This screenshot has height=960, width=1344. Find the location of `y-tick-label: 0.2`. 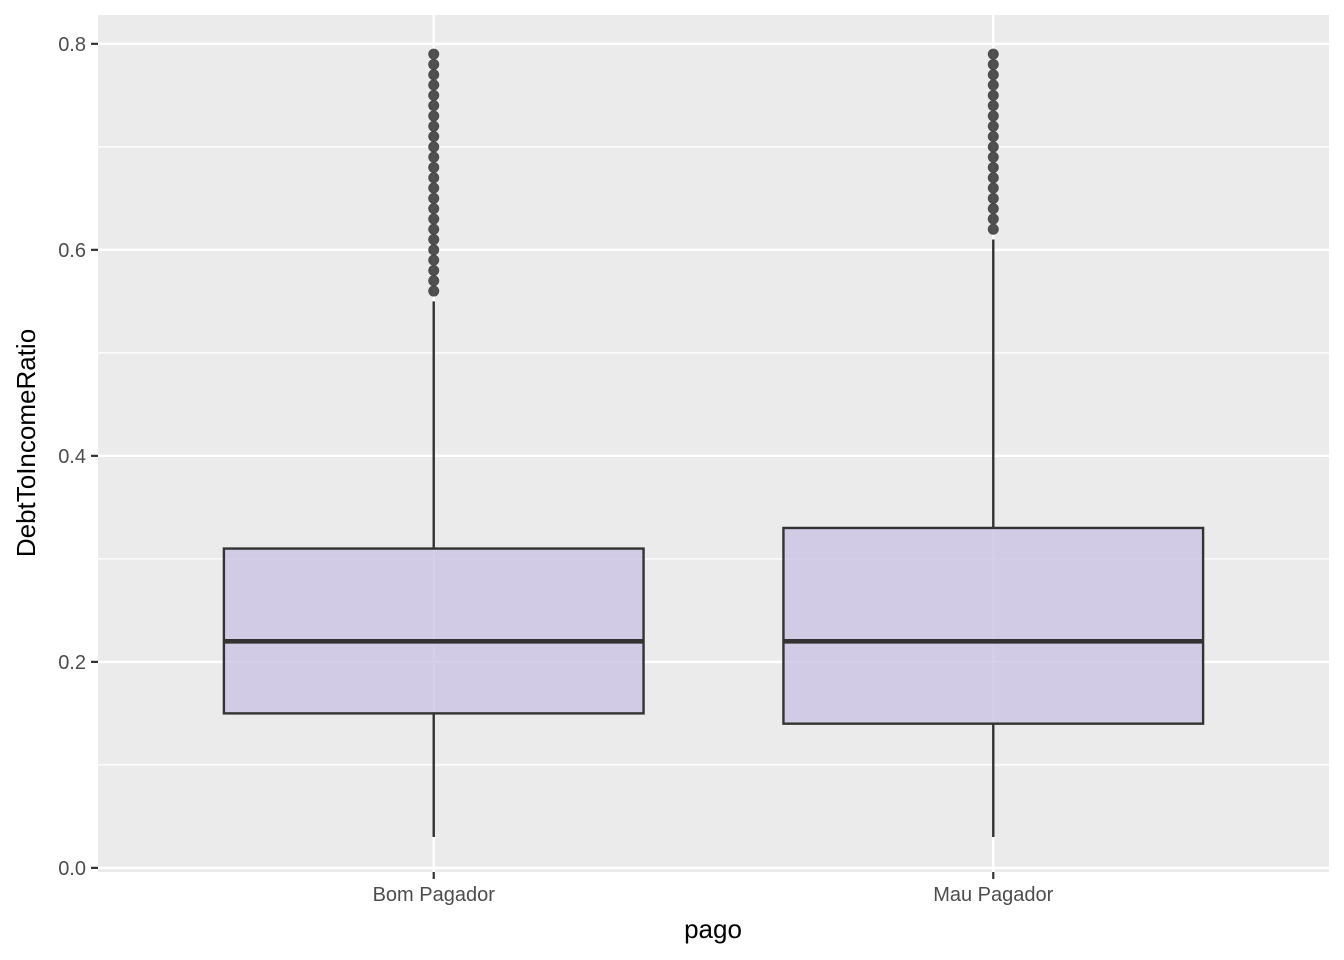

y-tick-label: 0.2 is located at coordinates (72, 663).